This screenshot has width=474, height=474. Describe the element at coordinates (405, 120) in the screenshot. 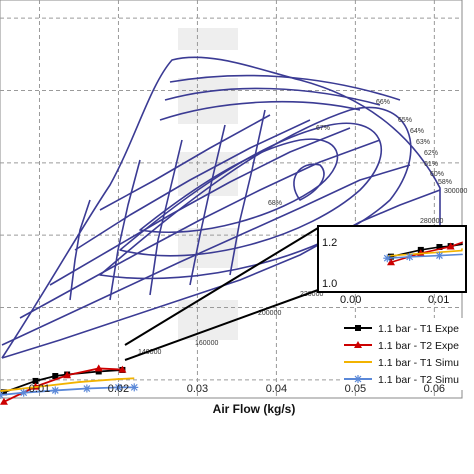

I see `efficiency-label-1: 65%` at that location.